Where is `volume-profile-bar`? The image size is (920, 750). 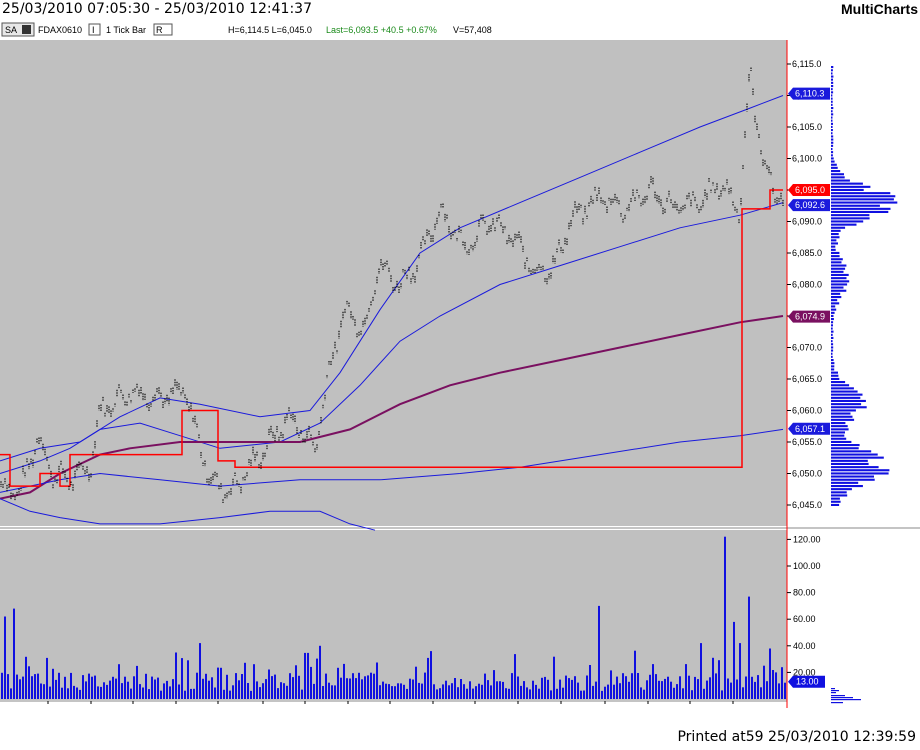 volume-profile-bar is located at coordinates (846, 700).